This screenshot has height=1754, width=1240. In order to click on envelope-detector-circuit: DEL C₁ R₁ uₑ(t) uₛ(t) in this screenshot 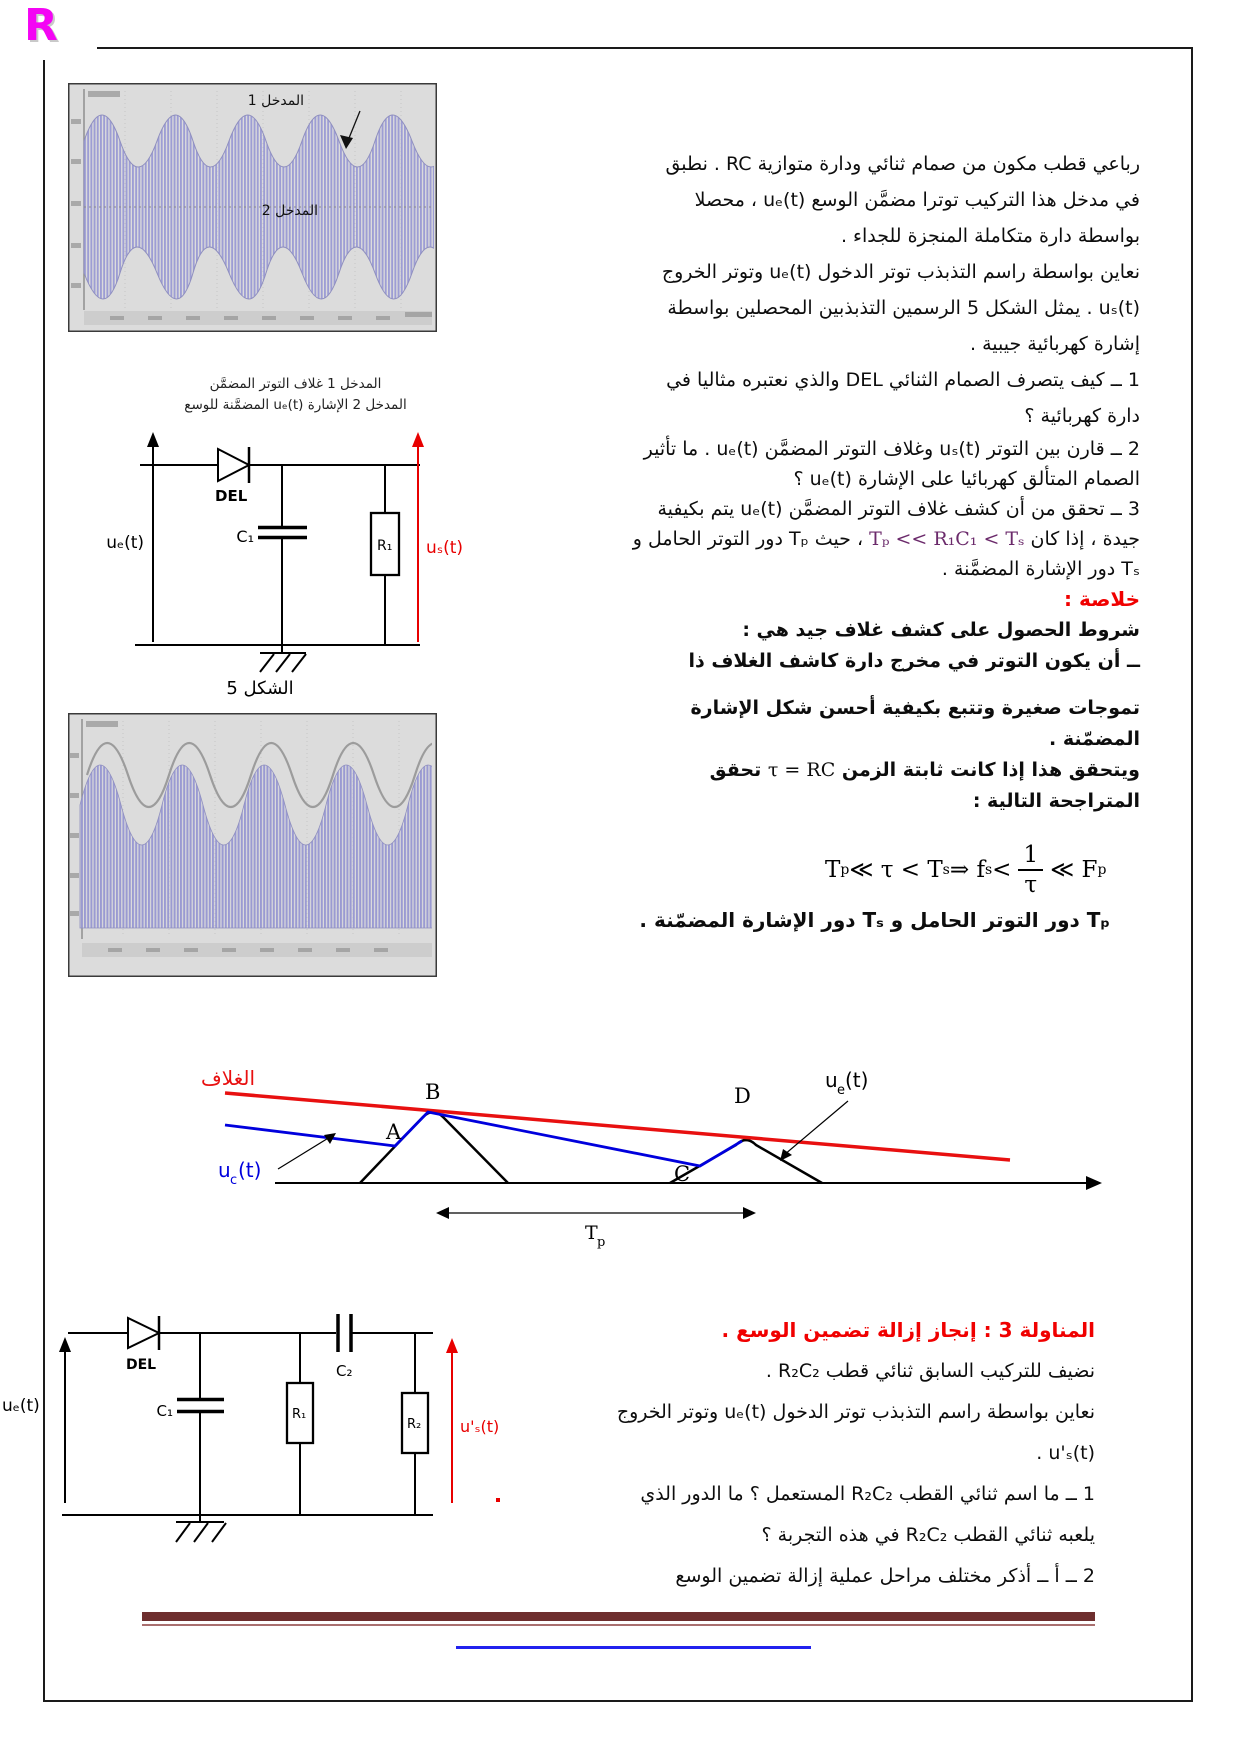, I will do `click(284, 552)`.